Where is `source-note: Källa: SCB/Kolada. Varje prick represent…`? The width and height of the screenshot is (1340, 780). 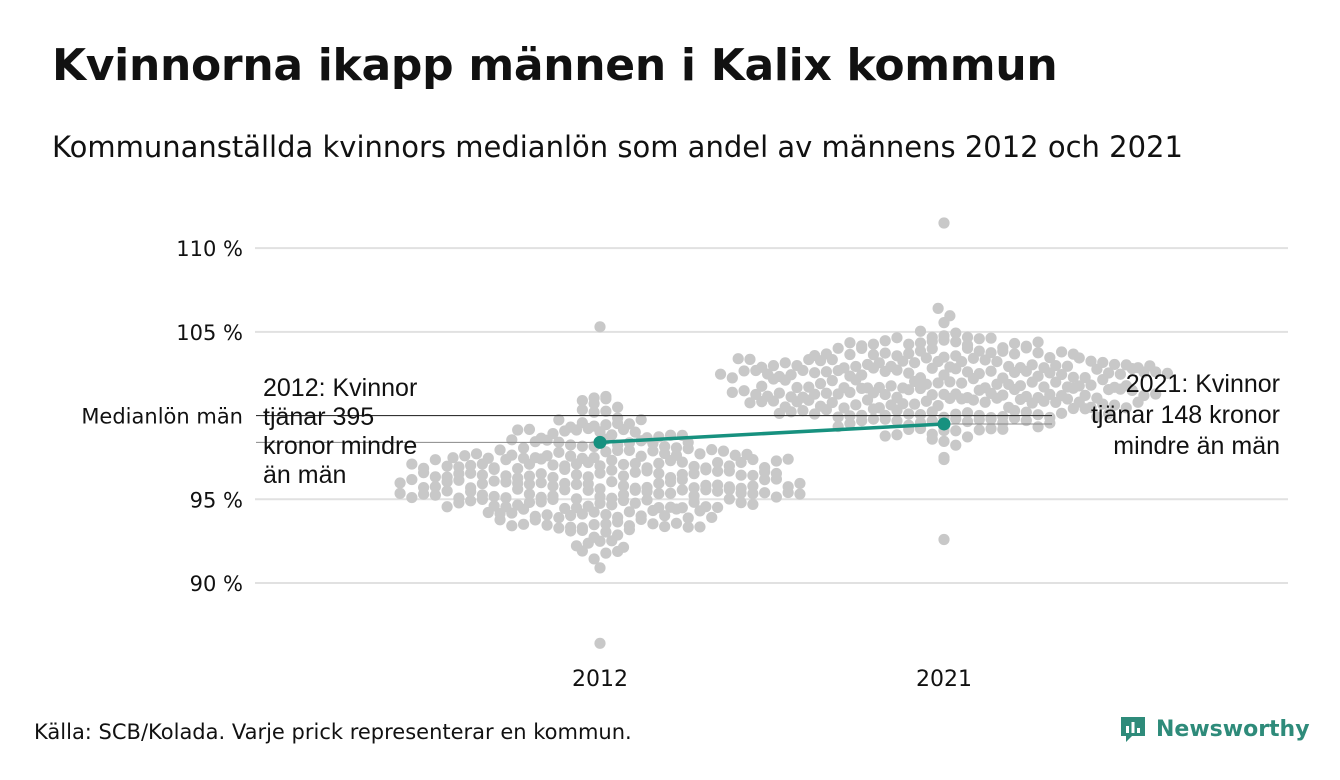
source-note: Källa: SCB/Kolada. Varje prick represent… is located at coordinates (333, 732).